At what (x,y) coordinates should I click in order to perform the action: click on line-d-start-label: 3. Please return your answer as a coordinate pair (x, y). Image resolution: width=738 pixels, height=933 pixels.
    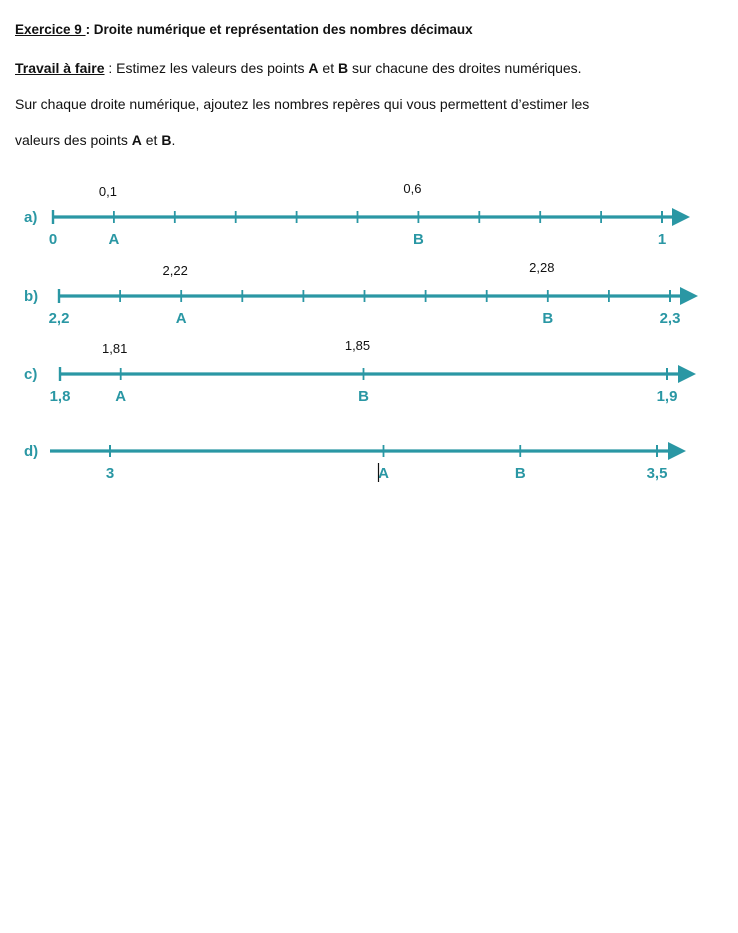
    Looking at the image, I should click on (110, 473).